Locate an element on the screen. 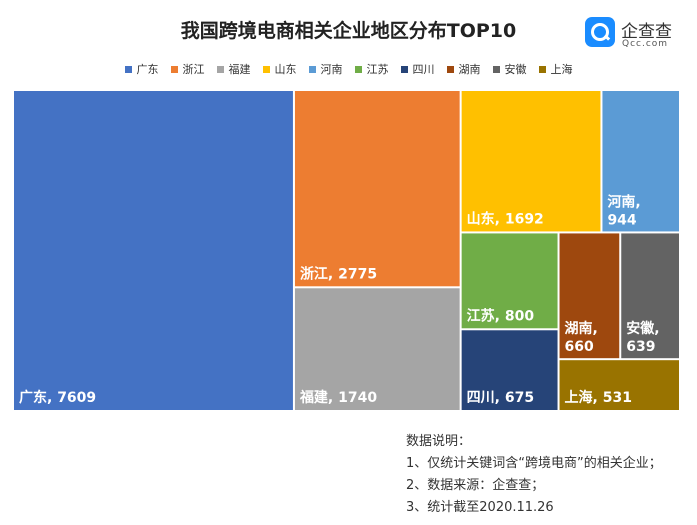  legend-label: 安徽 is located at coordinates (515, 69).